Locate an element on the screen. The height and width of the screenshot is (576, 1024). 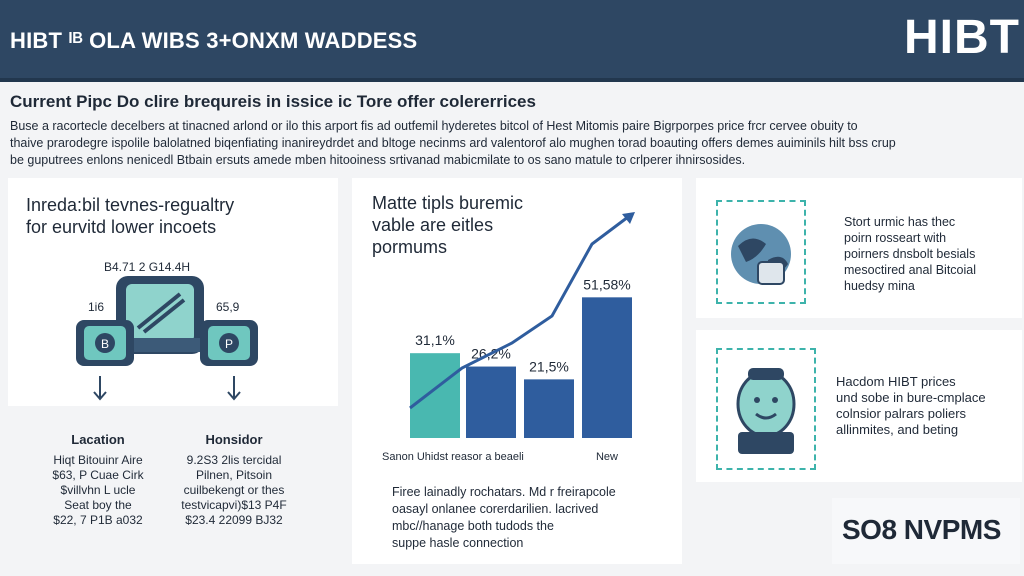
footnote-line: oasayl onlanee corerdarilien. lacrived is located at coordinates (495, 509).